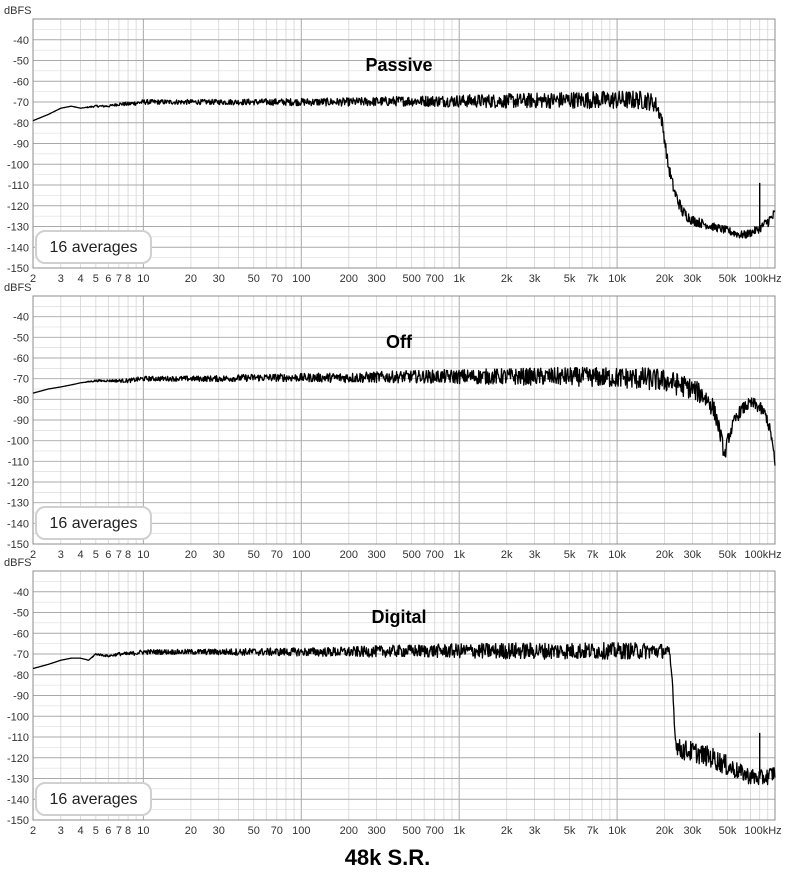 This screenshot has height=882, width=800. I want to click on averages-badge, so click(93, 523).